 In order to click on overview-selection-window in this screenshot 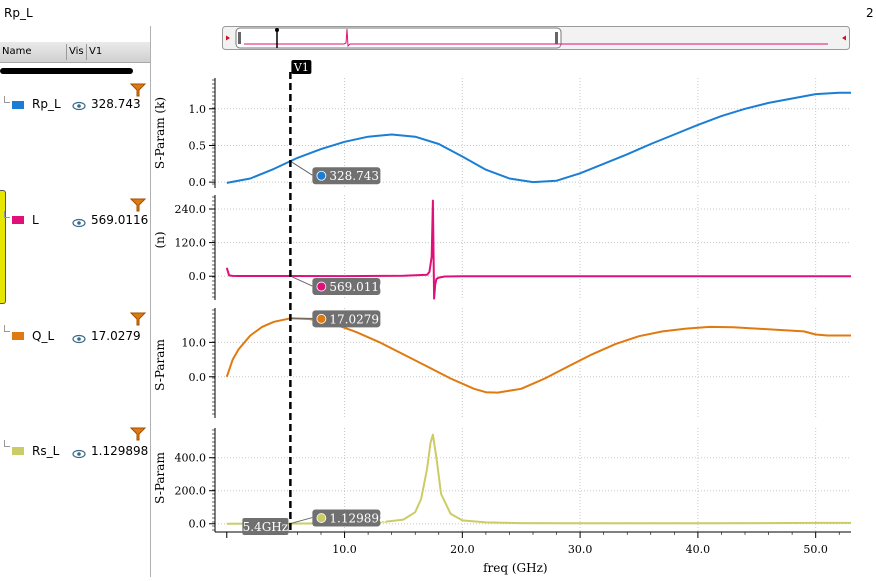, I will do `click(398, 38)`.